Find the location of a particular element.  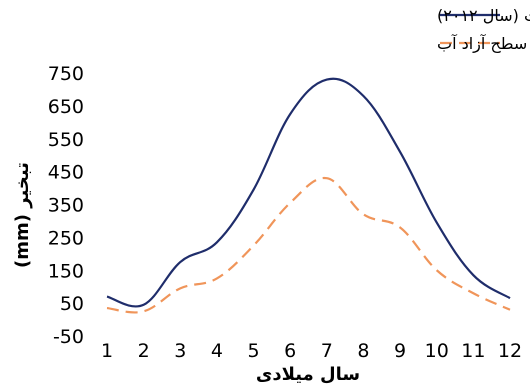

y-tick-label: 450 is located at coordinates (66, 173).